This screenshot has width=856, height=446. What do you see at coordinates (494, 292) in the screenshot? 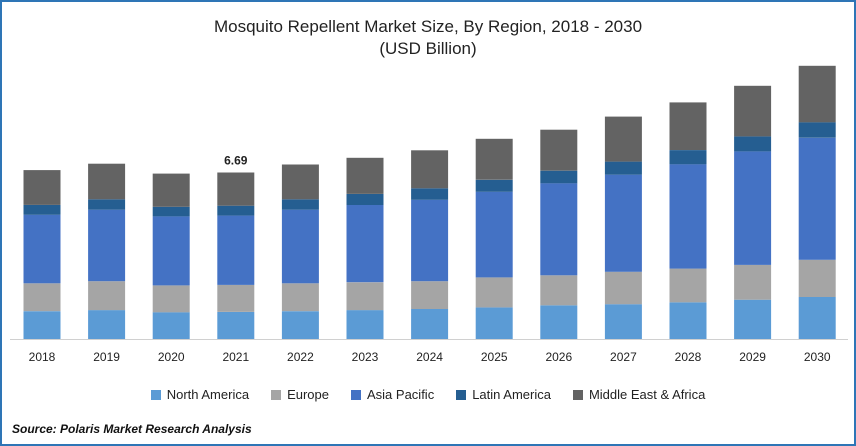
I see `bar-segment-2025-europe` at bounding box center [494, 292].